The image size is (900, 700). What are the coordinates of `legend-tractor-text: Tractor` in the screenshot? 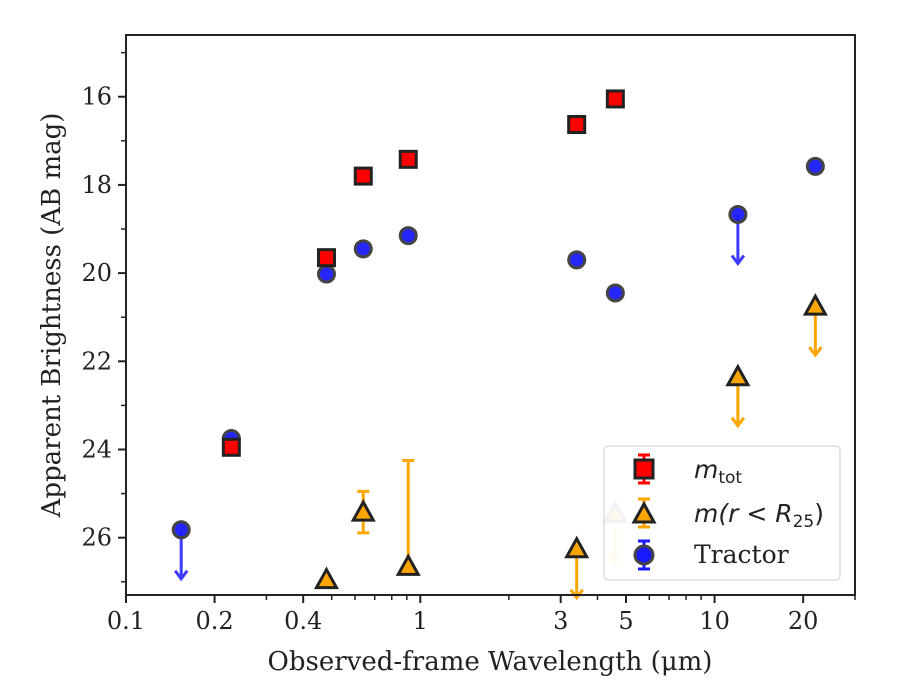 It's located at (741, 554).